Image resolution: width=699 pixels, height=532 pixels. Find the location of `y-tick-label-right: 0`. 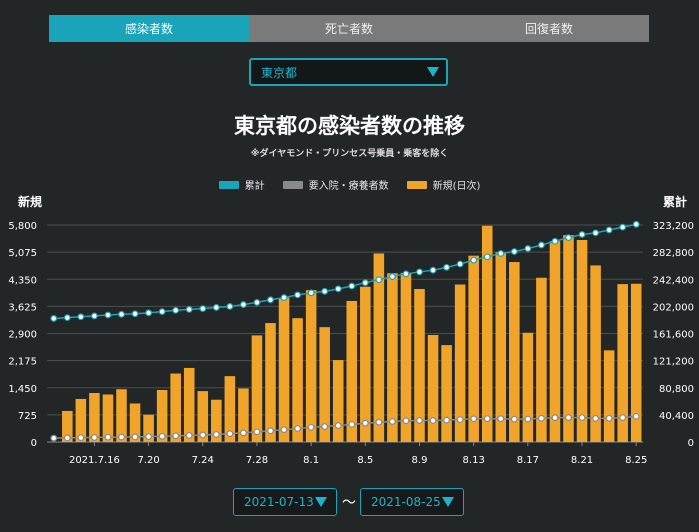

y-tick-label-right: 0 is located at coordinates (691, 443).